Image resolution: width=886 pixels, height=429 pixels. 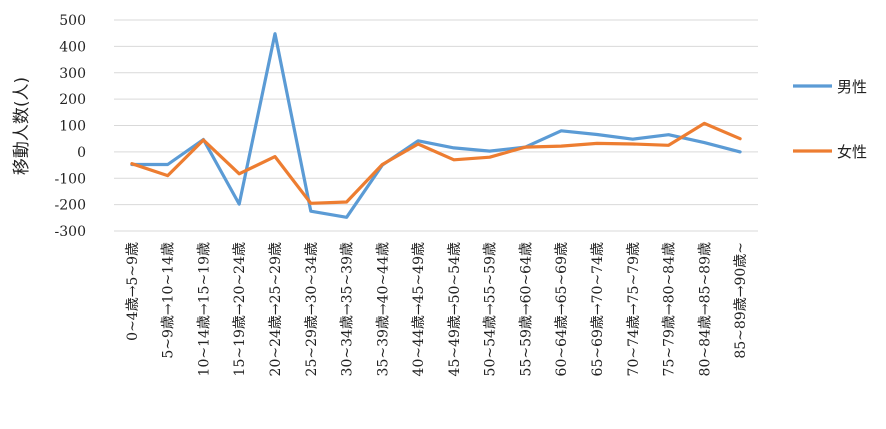 I want to click on legend-label: 男性, so click(x=852, y=87).